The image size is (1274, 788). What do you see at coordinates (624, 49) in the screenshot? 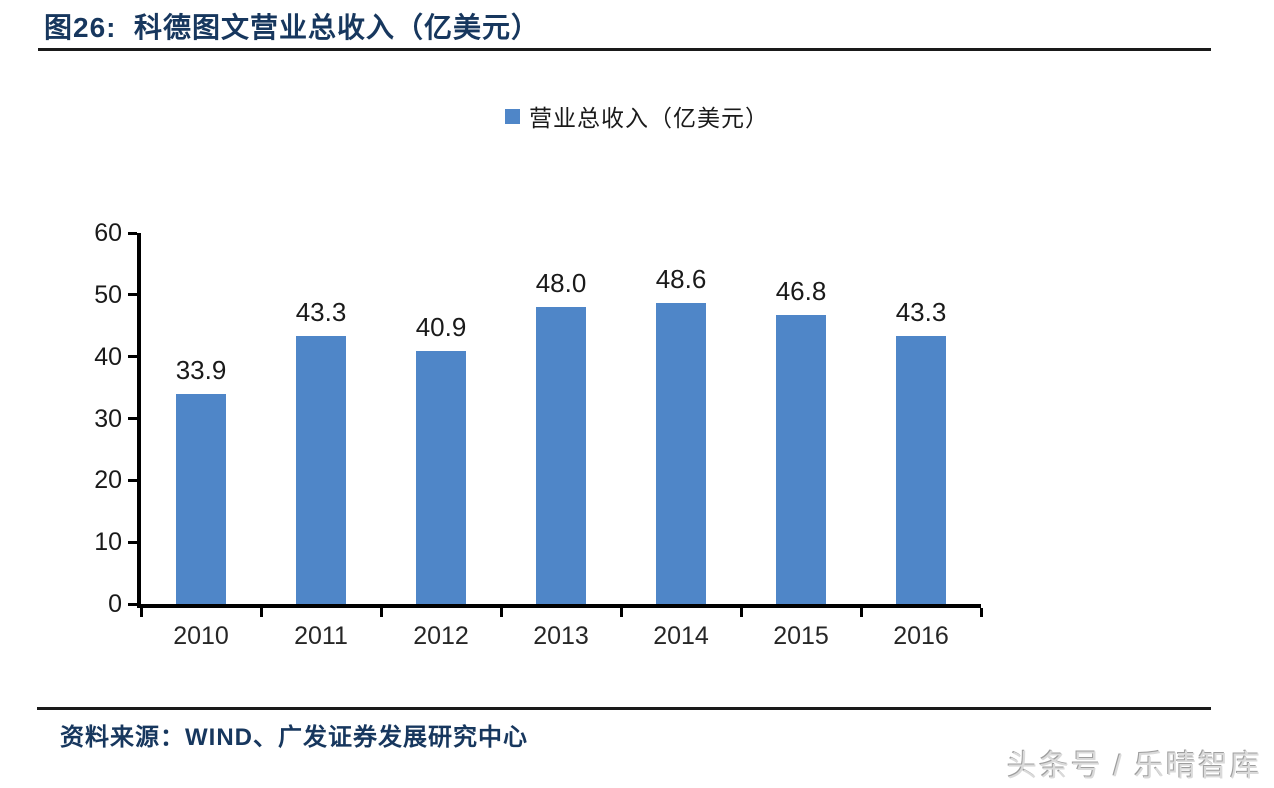
I see `title-divider` at bounding box center [624, 49].